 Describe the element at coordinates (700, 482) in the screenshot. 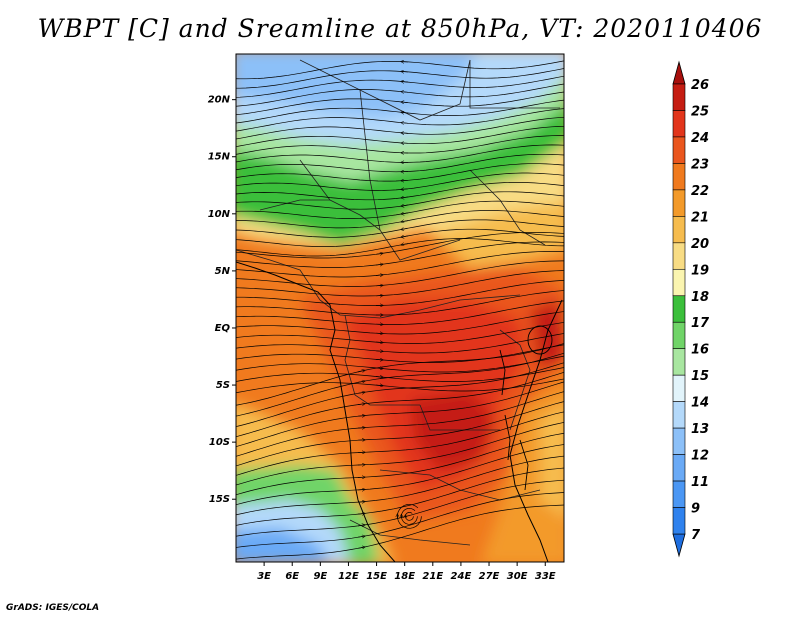

I see `colorbar-label: 11` at that location.